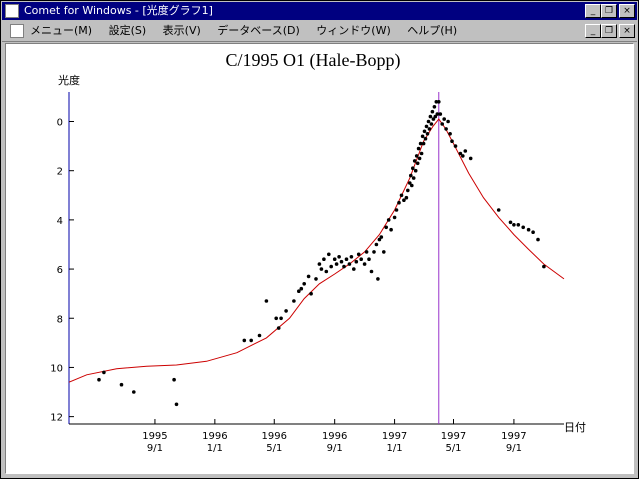 Image resolution: width=639 pixels, height=479 pixels. What do you see at coordinates (56, 368) in the screenshot?
I see `y-tick-label: 10` at bounding box center [56, 368].